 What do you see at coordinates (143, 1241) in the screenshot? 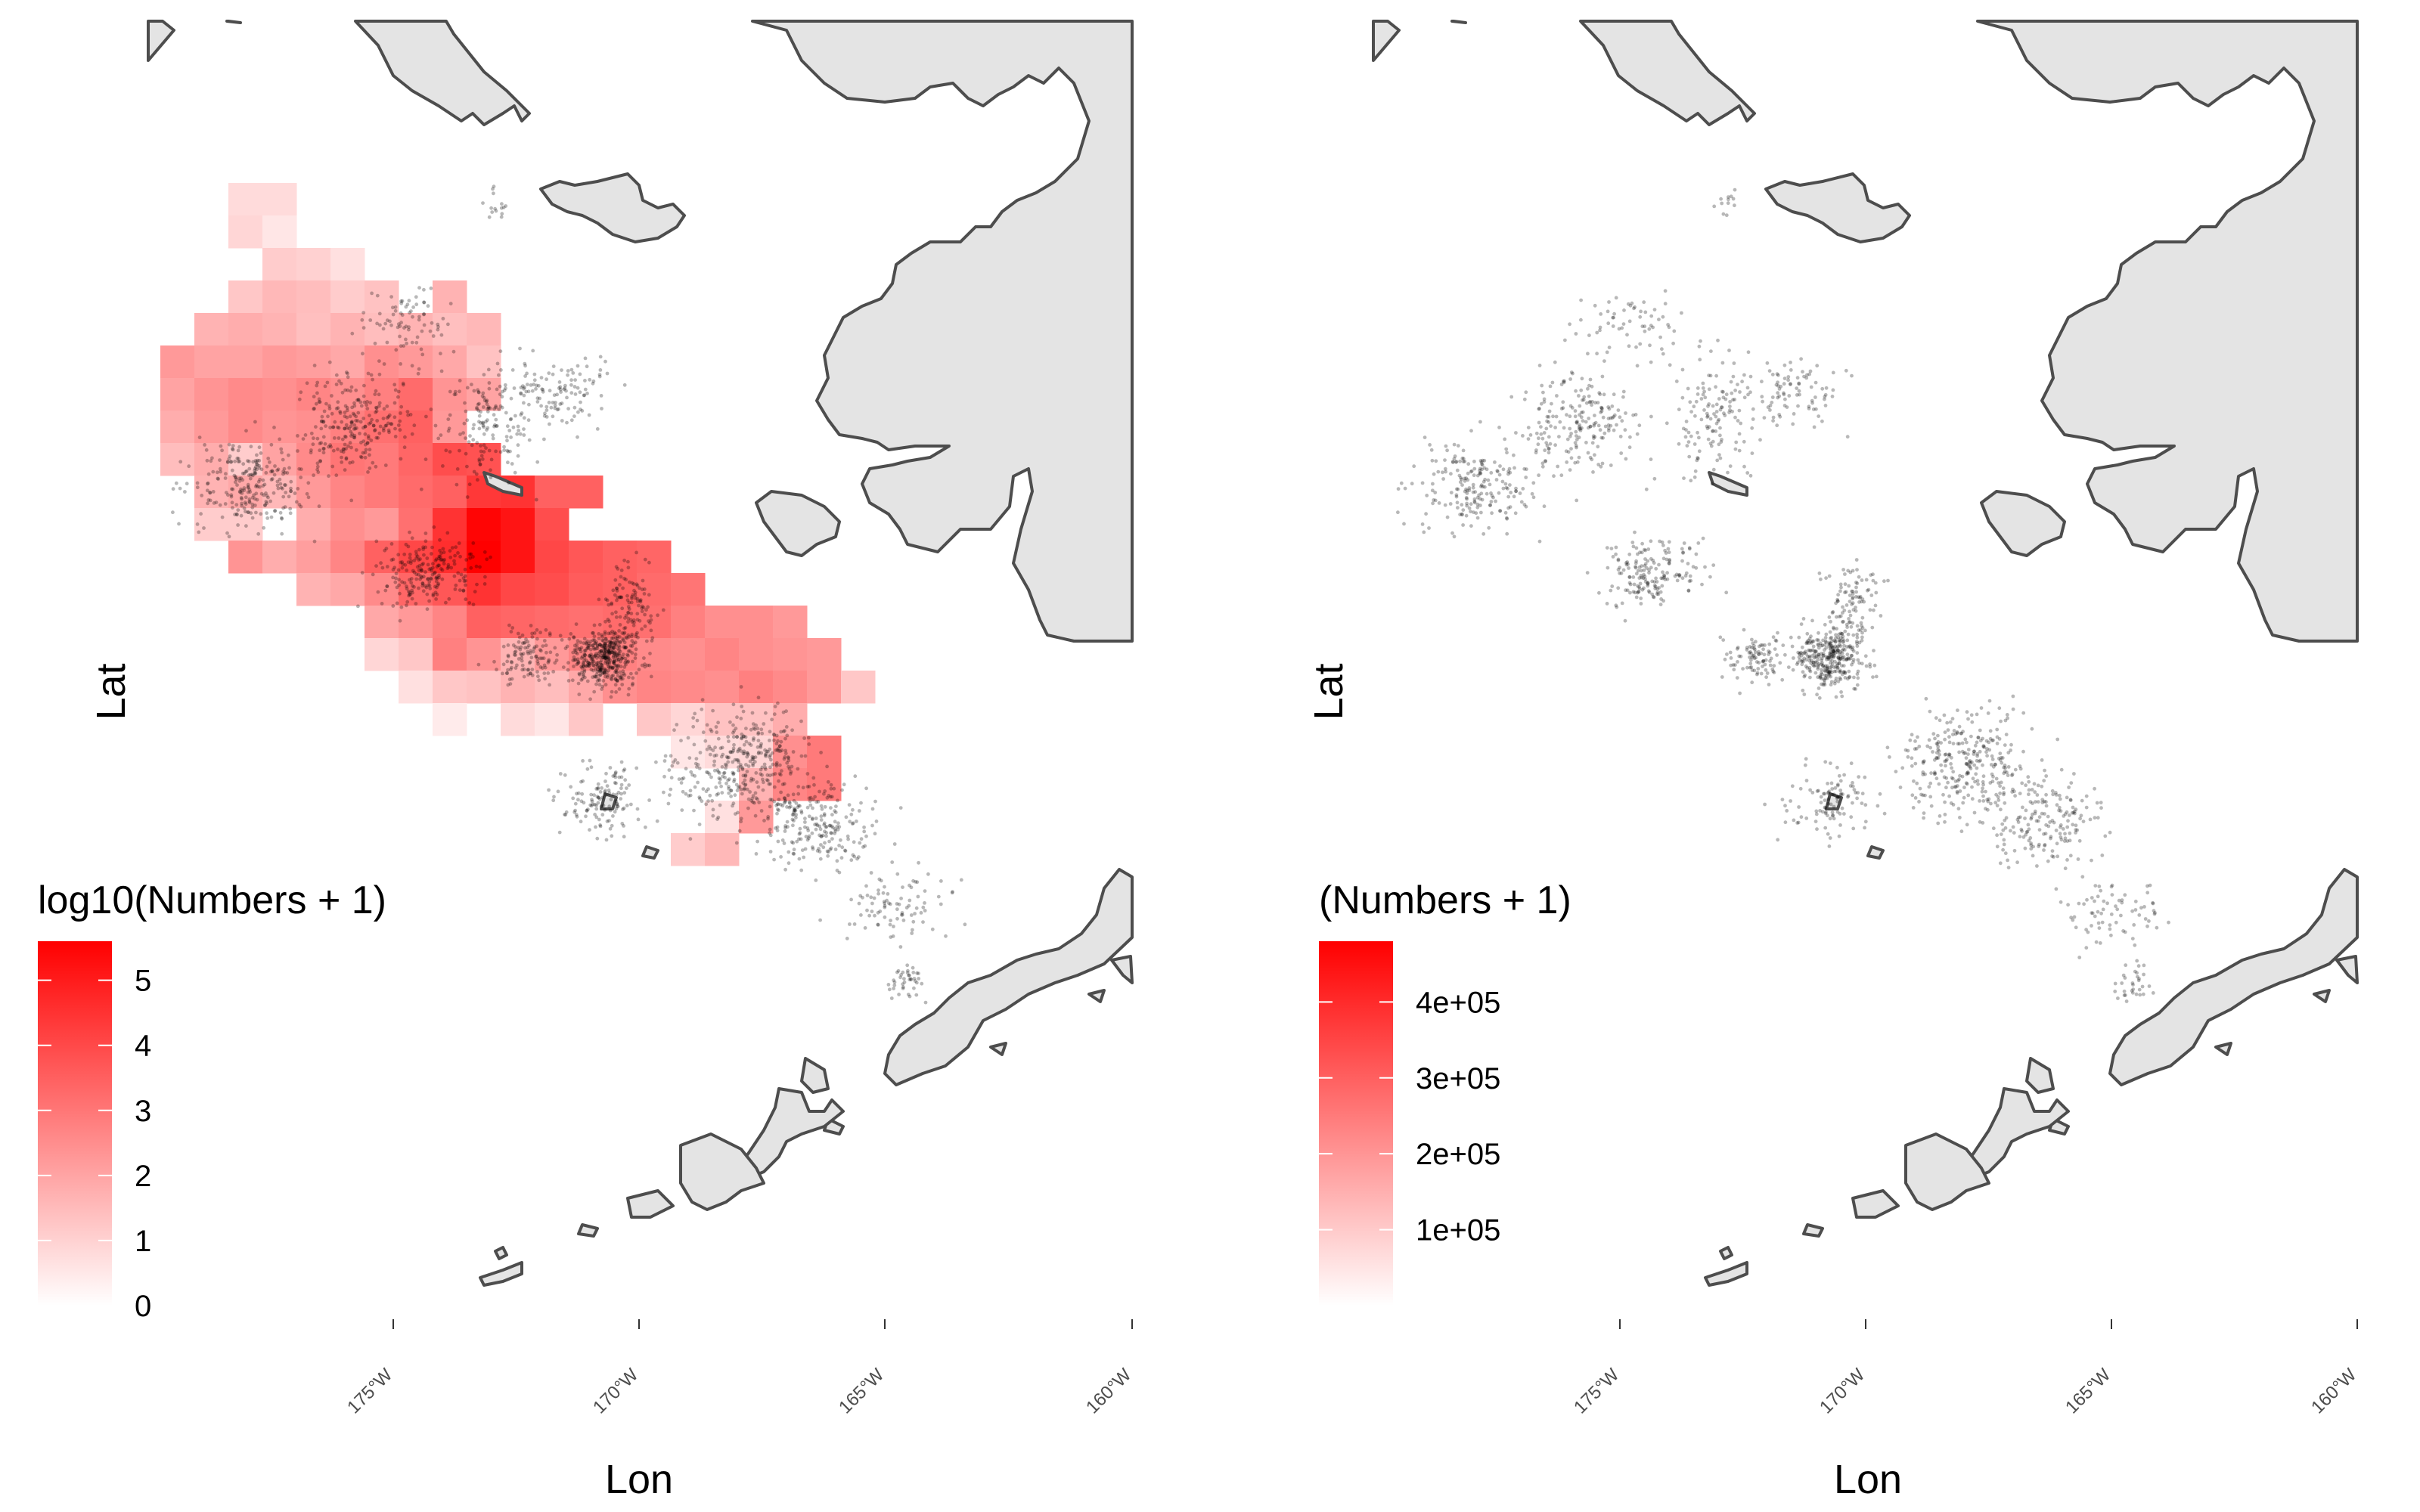
I see `legend-tick-label: 1` at bounding box center [143, 1241].